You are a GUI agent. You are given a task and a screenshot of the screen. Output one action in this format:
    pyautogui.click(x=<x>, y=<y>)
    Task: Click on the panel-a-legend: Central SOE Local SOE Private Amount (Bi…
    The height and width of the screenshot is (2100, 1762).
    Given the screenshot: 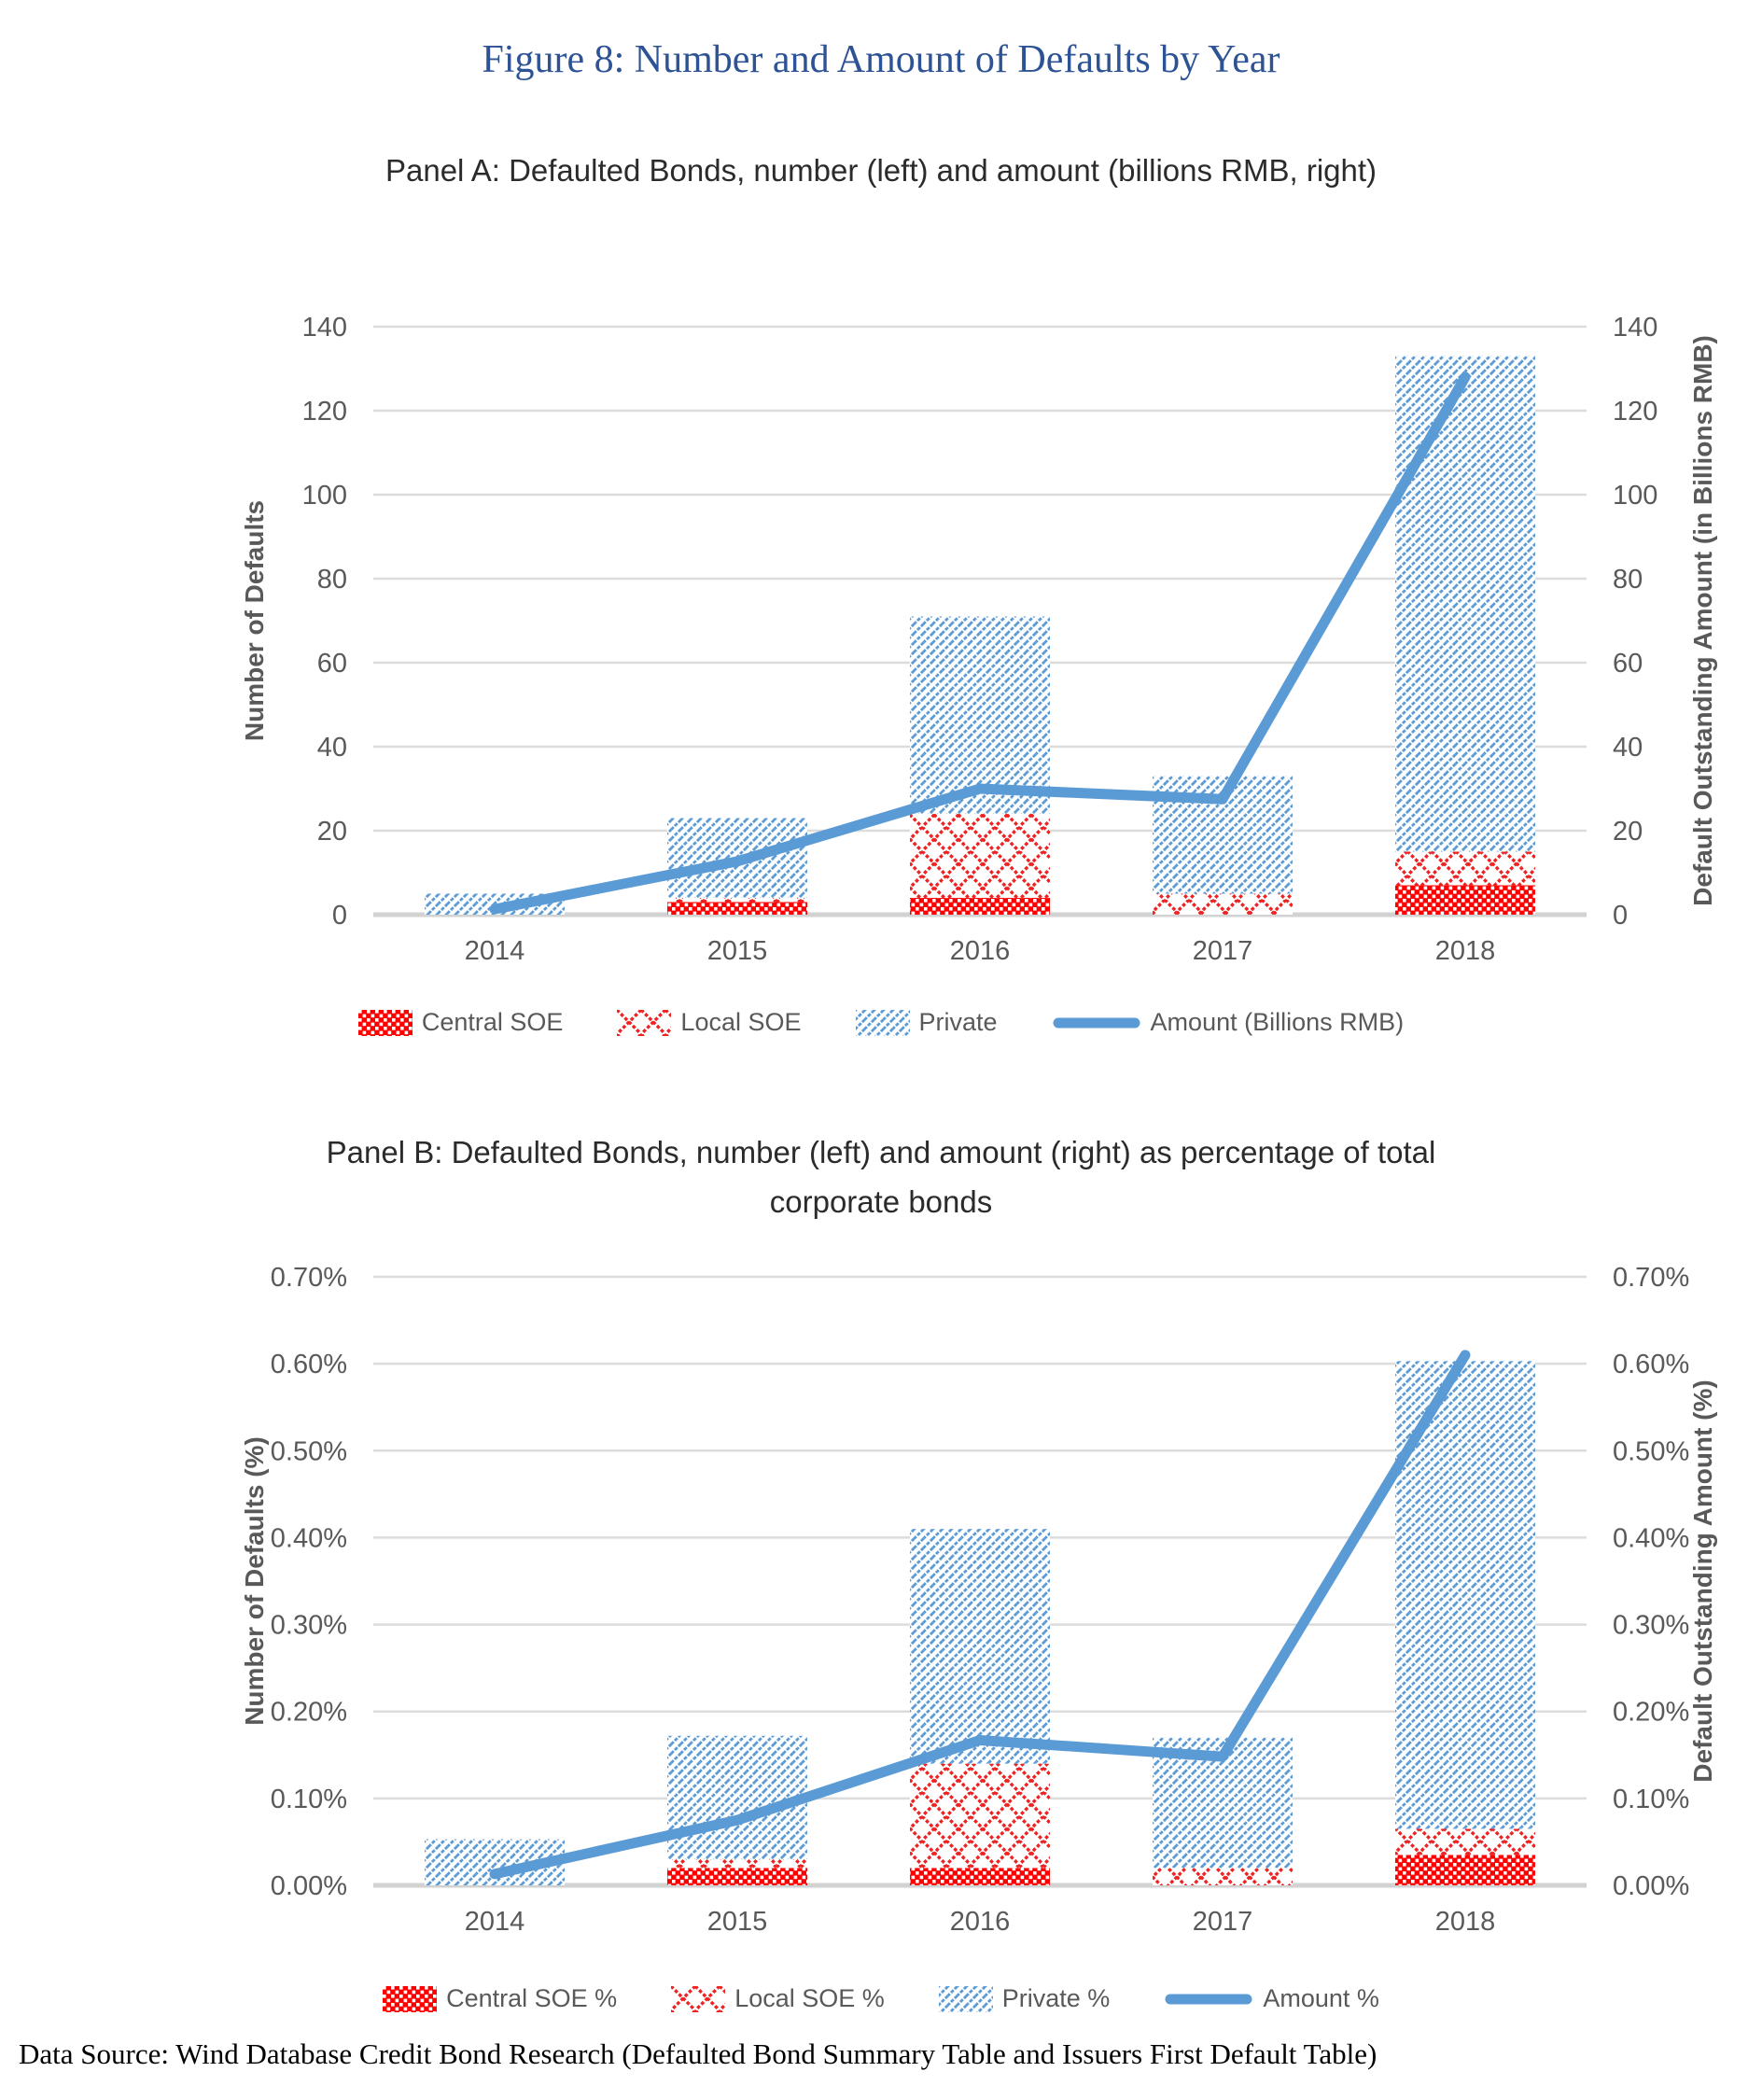 What is the action you would take?
    pyautogui.click(x=881, y=1022)
    